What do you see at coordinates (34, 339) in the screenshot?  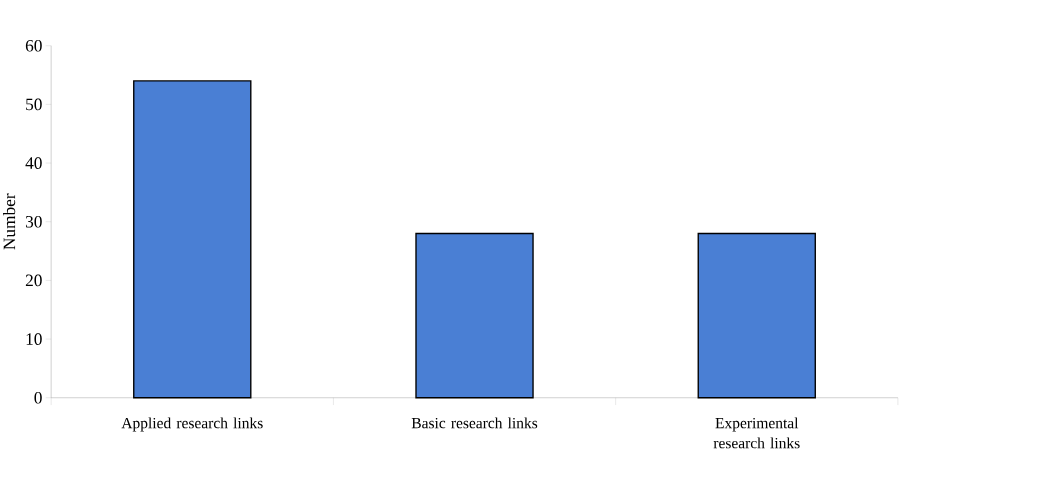 I see `y-tick-label: 10` at bounding box center [34, 339].